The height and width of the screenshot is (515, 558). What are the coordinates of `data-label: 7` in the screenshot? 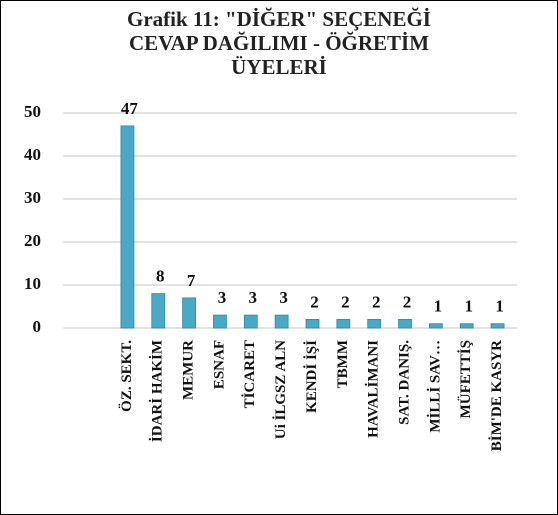 It's located at (191, 280).